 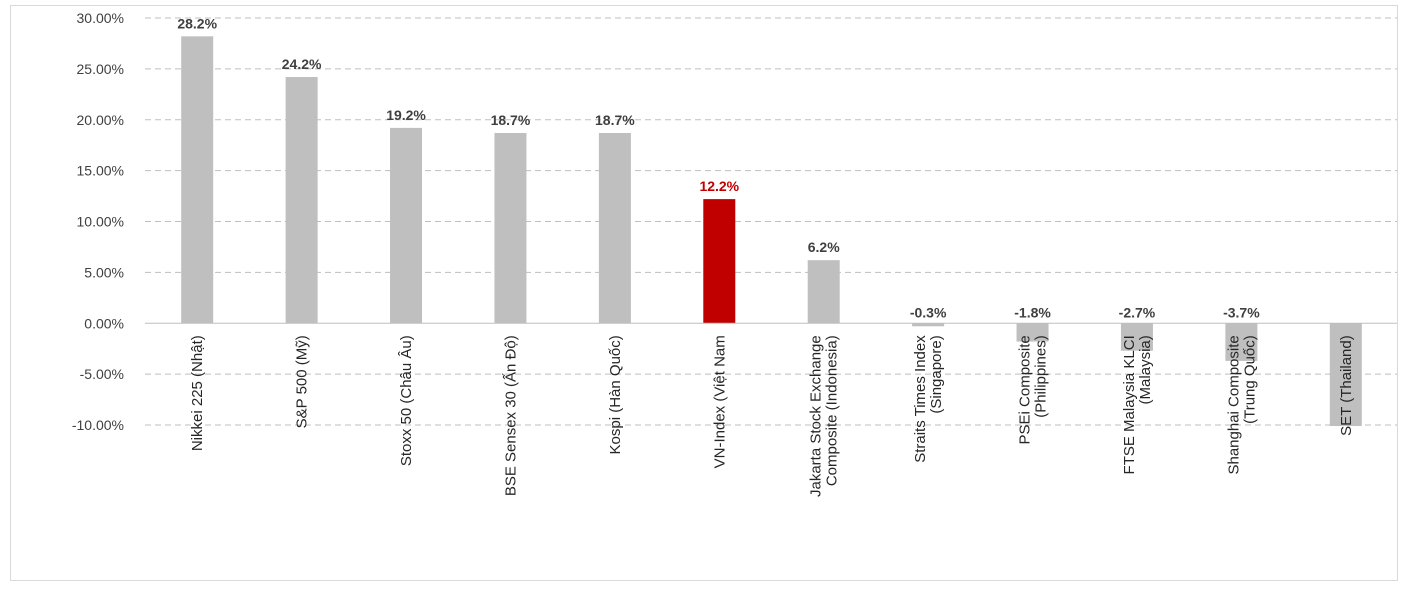 What do you see at coordinates (406, 400) in the screenshot?
I see `category-label: Stoxx 50 (Châu Âu)` at bounding box center [406, 400].